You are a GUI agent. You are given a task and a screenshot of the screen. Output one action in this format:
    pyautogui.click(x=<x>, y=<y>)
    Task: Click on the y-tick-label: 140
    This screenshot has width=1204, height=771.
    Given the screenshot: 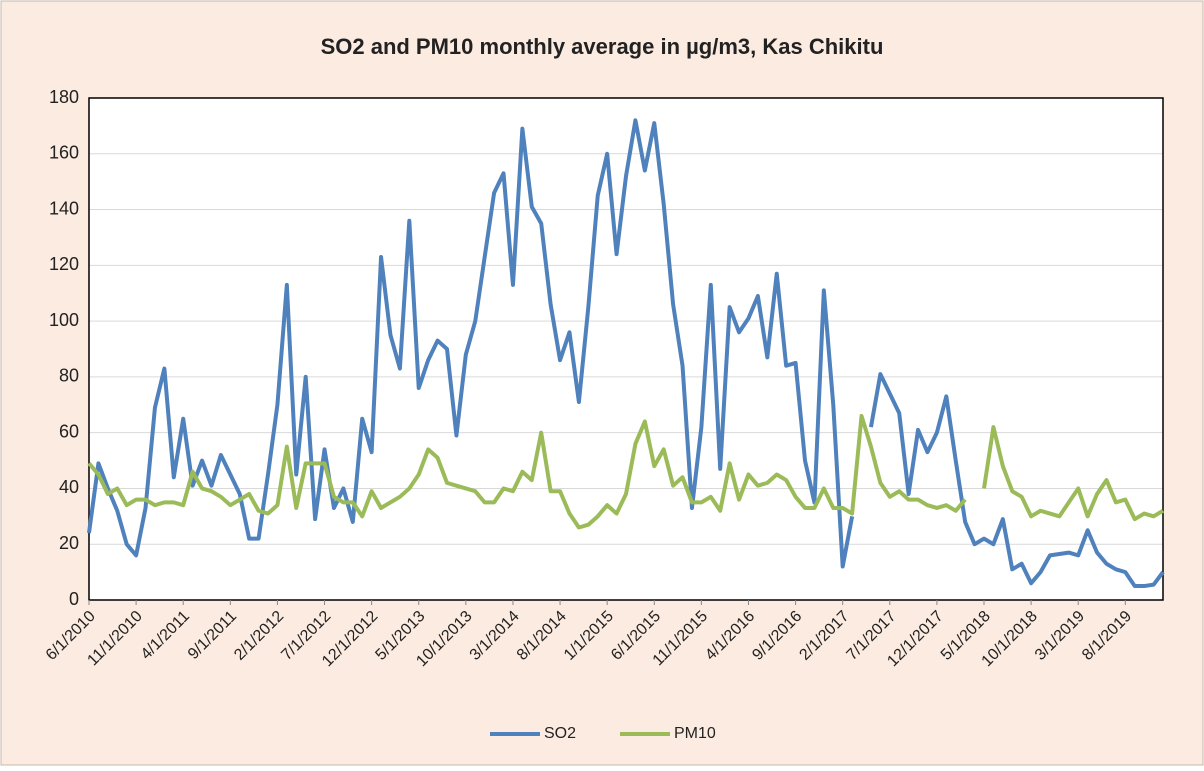 What is the action you would take?
    pyautogui.click(x=64, y=208)
    